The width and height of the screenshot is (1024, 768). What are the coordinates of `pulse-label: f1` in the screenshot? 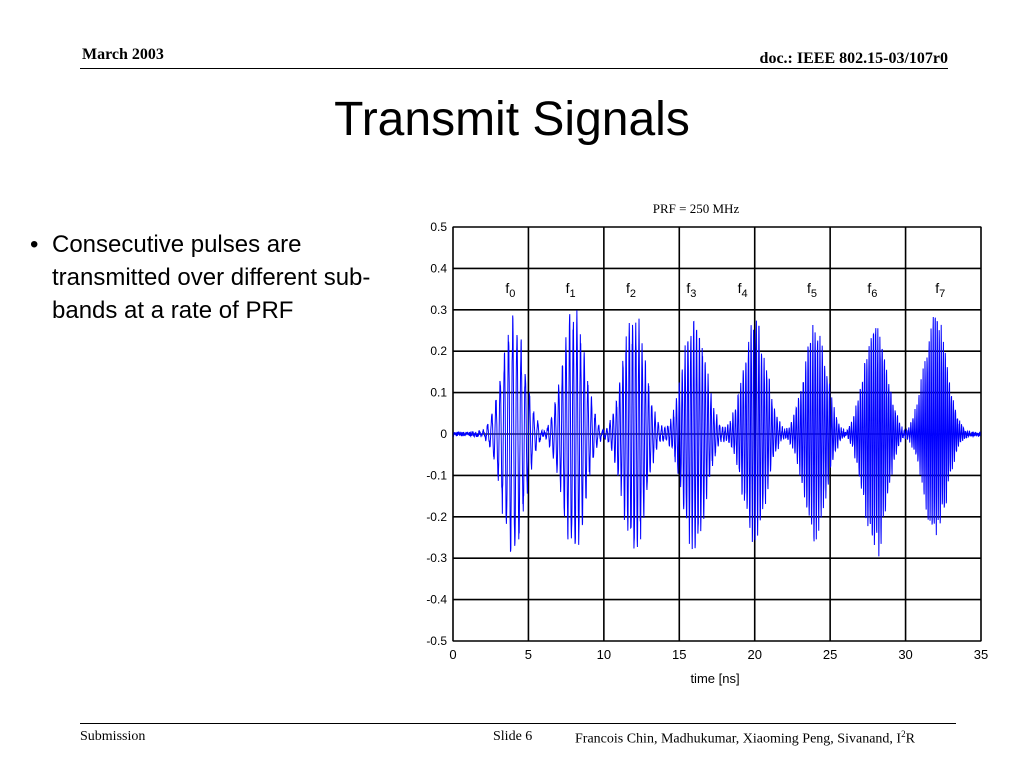 It's located at (571, 290).